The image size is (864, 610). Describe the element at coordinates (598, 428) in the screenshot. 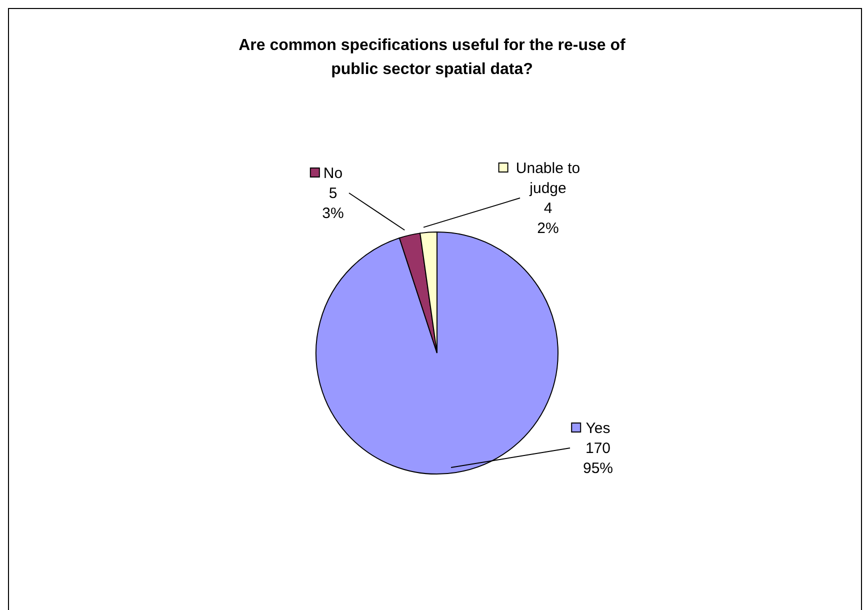

I see `legend-label: Yes` at that location.